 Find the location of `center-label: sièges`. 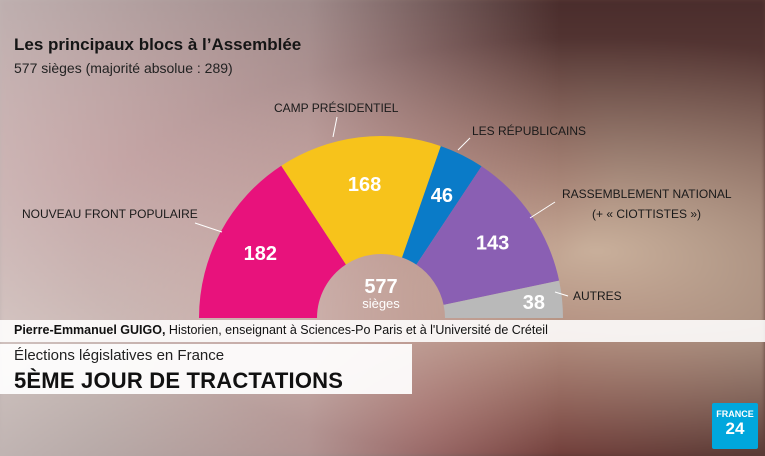

center-label: sièges is located at coordinates (381, 303).